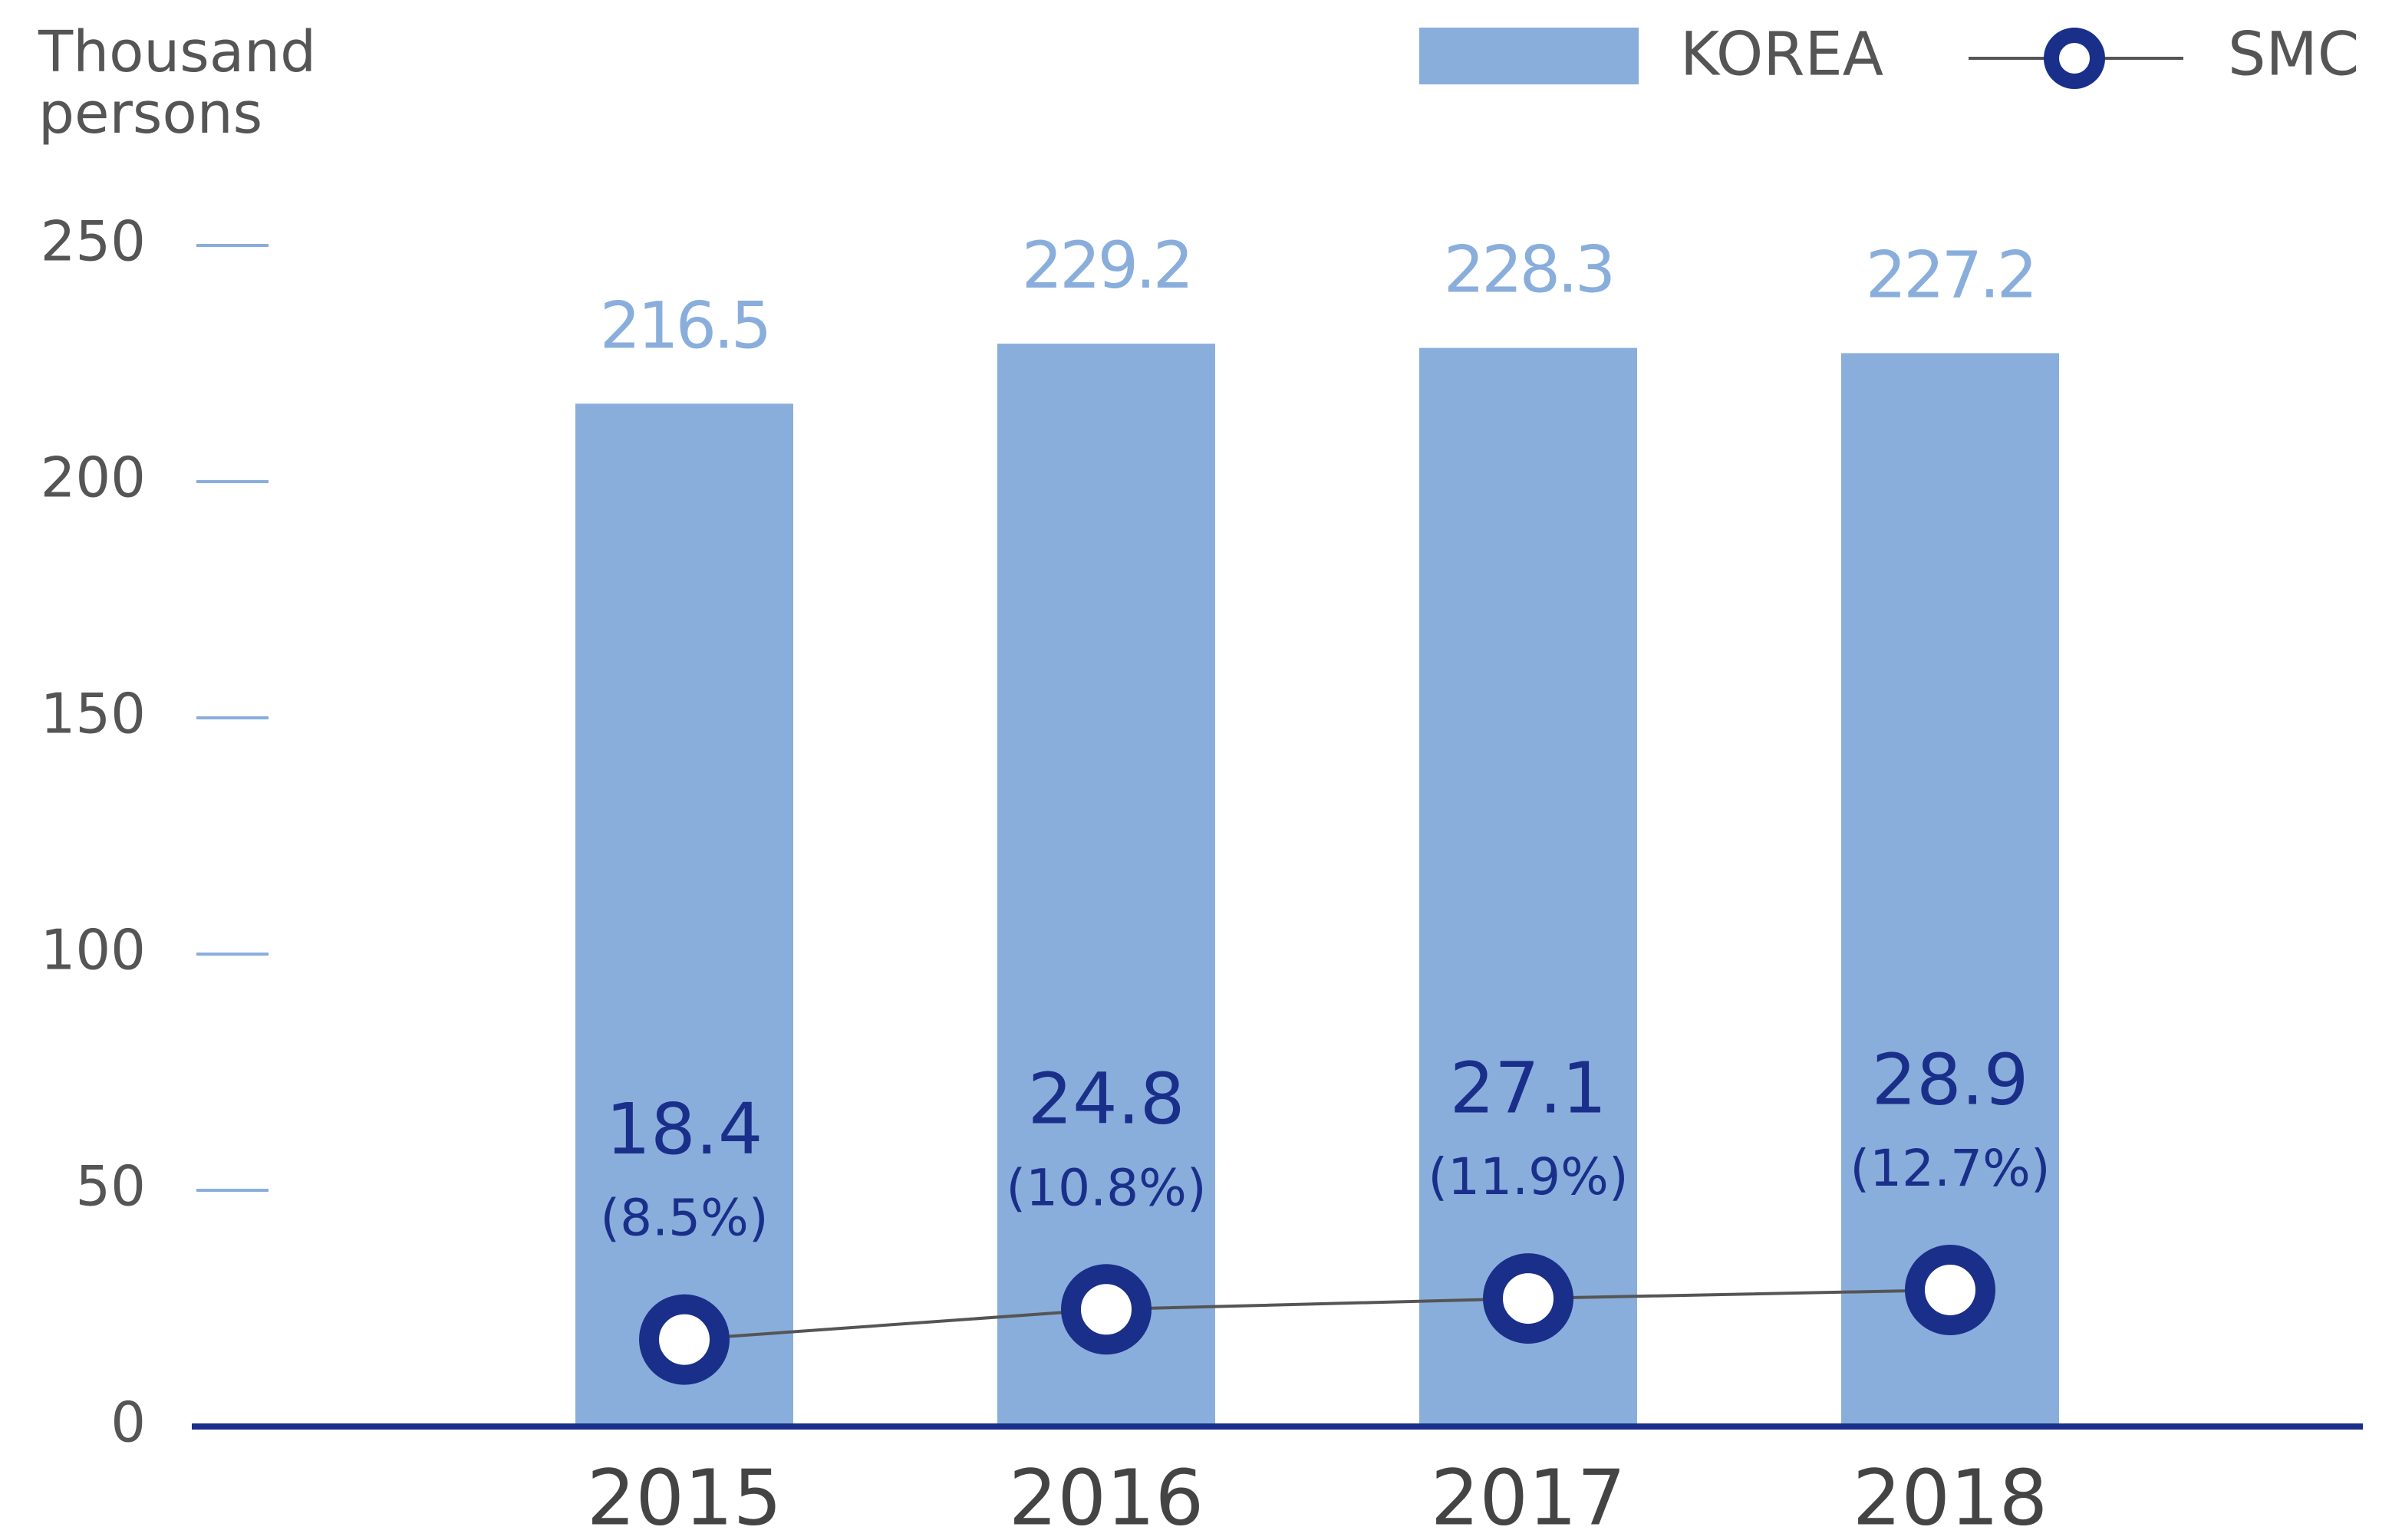 The image size is (2402, 1540). Describe the element at coordinates (1317, 1314) in the screenshot. I see `line` at that location.